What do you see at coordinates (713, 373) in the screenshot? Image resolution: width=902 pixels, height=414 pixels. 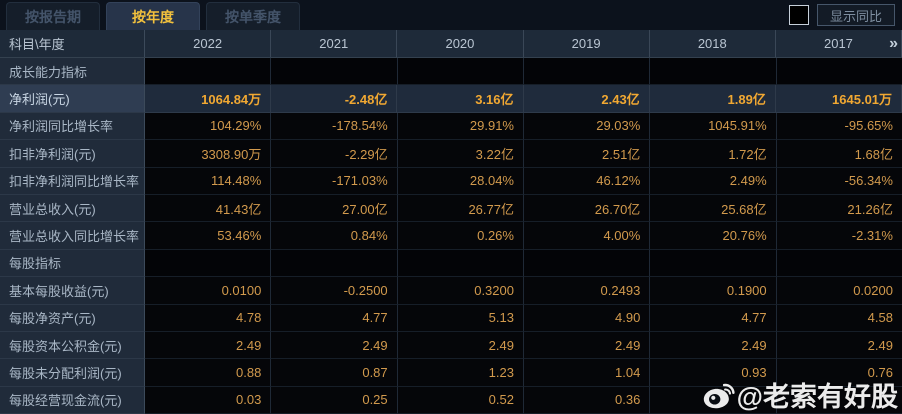 I see `value-cell: 0.93` at bounding box center [713, 373].